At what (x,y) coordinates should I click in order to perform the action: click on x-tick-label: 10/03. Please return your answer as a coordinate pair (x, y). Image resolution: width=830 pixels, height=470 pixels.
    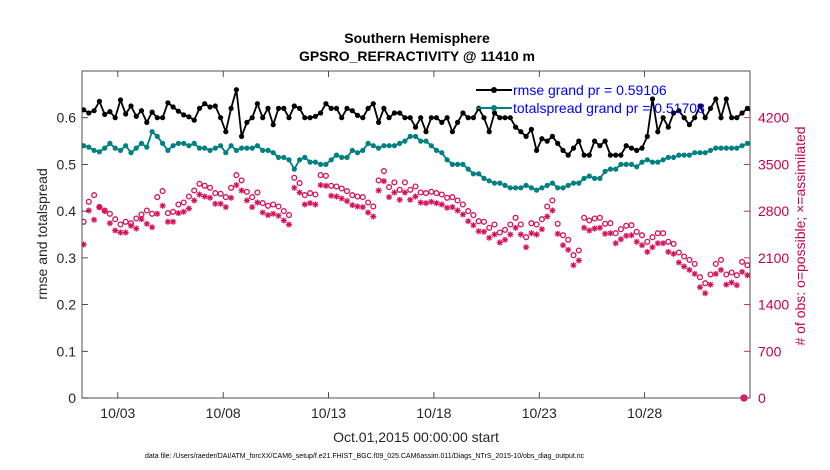
    Looking at the image, I should click on (117, 413).